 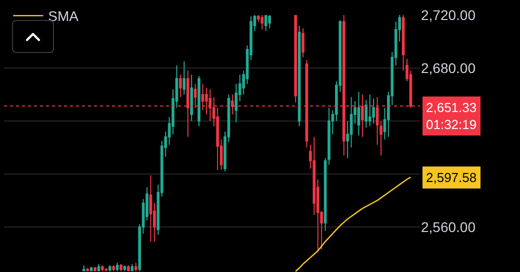 I want to click on data-label: 2,597.58, so click(x=451, y=177).